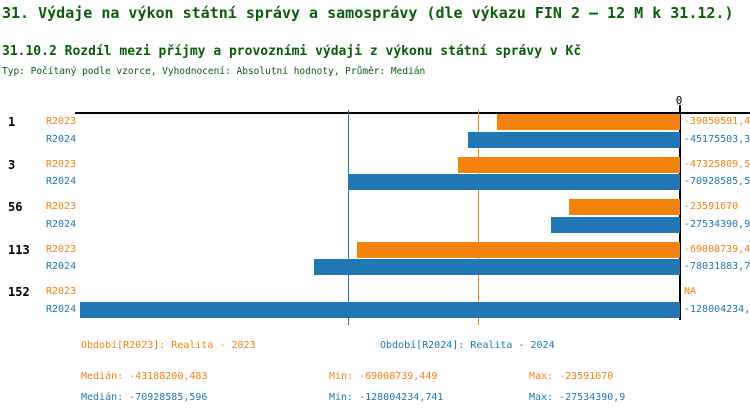 The image size is (750, 414). What do you see at coordinates (467, 345) in the screenshot?
I see `legend-period-2024: Období[R2024]: Realita - 2024` at bounding box center [467, 345].